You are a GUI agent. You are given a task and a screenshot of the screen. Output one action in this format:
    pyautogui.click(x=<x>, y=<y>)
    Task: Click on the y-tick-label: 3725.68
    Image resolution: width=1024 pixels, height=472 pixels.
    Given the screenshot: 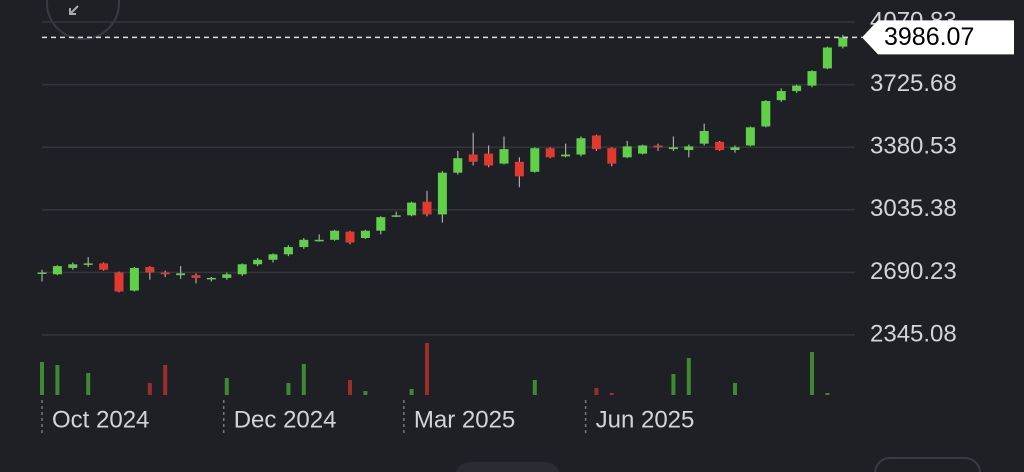 What is the action you would take?
    pyautogui.click(x=913, y=83)
    